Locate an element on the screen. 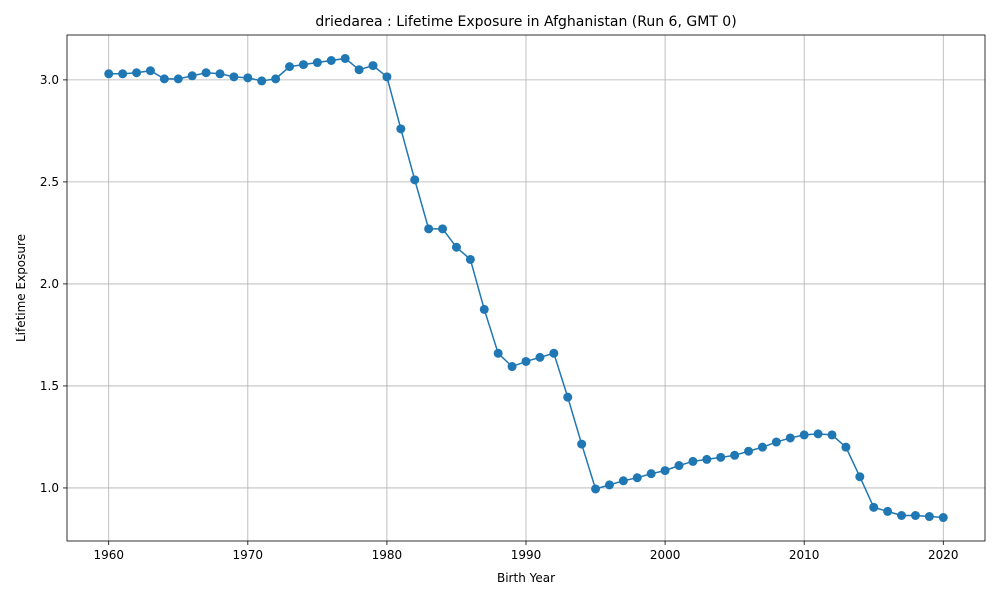 The height and width of the screenshot is (600, 1000). x-tick-label: 2010 is located at coordinates (804, 555).